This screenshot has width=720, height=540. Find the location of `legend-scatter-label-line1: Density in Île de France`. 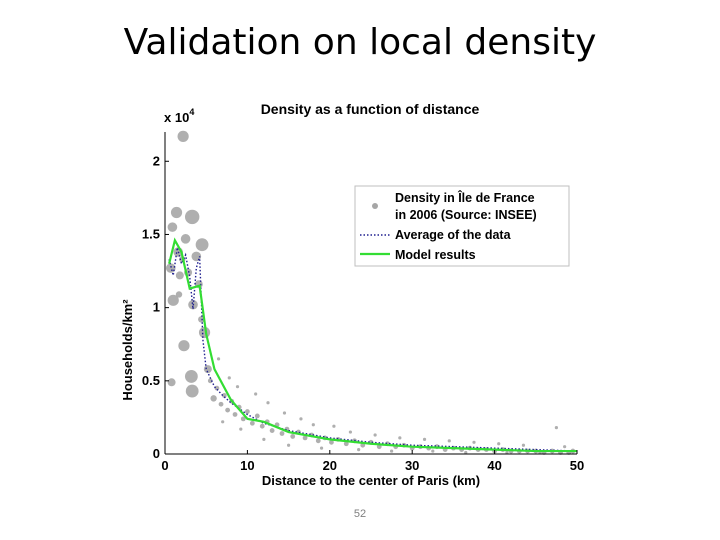

legend-scatter-label-line1: Density in Île de France is located at coordinates (465, 197).